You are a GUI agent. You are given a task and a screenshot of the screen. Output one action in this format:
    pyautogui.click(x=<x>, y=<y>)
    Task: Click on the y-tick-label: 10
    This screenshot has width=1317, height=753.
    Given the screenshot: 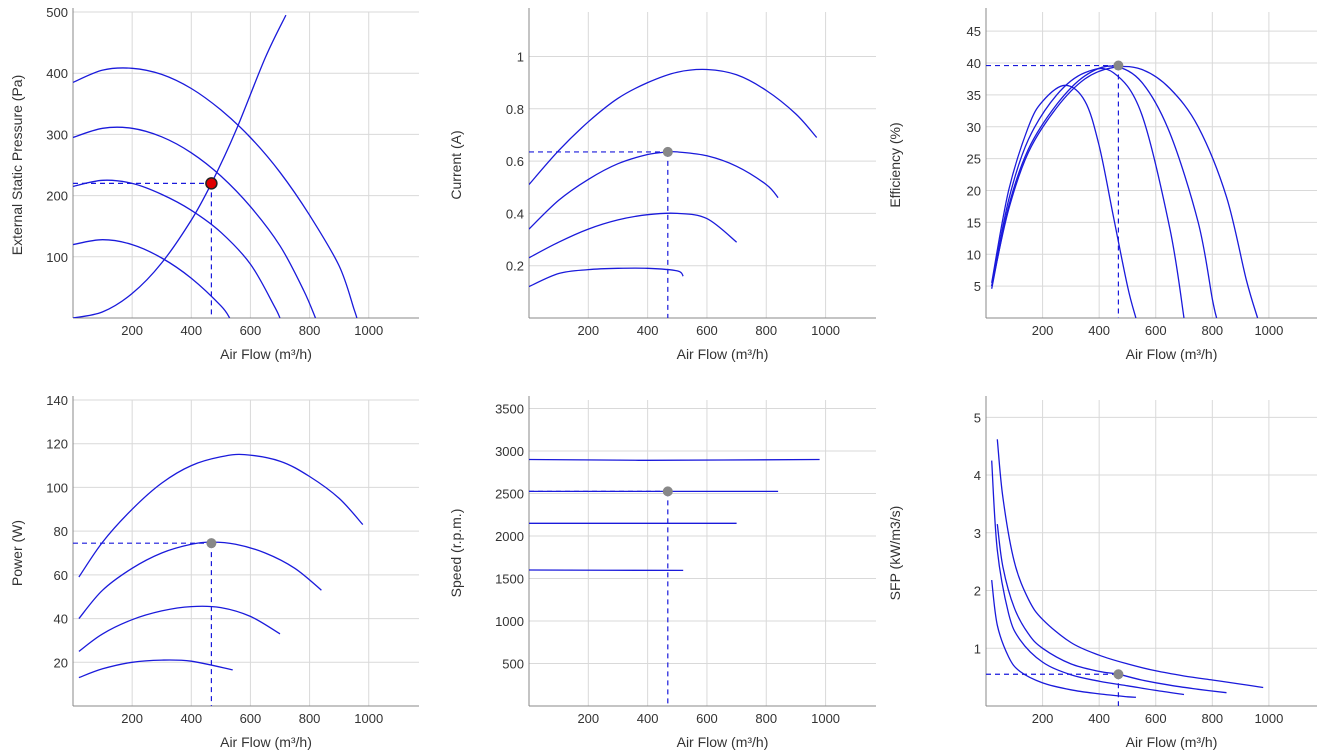 What is the action you would take?
    pyautogui.click(x=974, y=254)
    